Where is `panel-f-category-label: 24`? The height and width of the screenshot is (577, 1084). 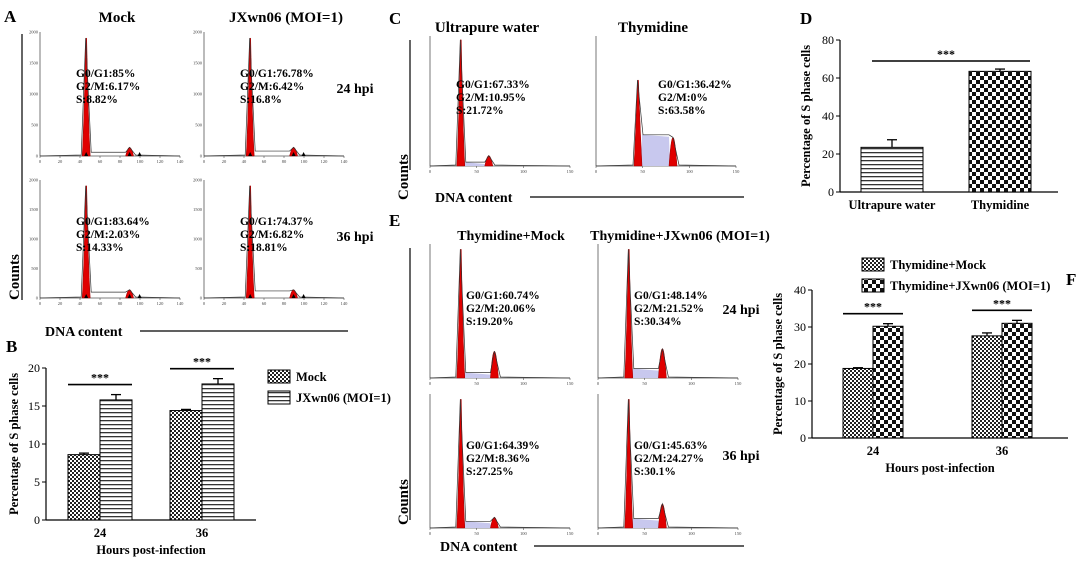
panel-f-category-label: 24 is located at coordinates (873, 451).